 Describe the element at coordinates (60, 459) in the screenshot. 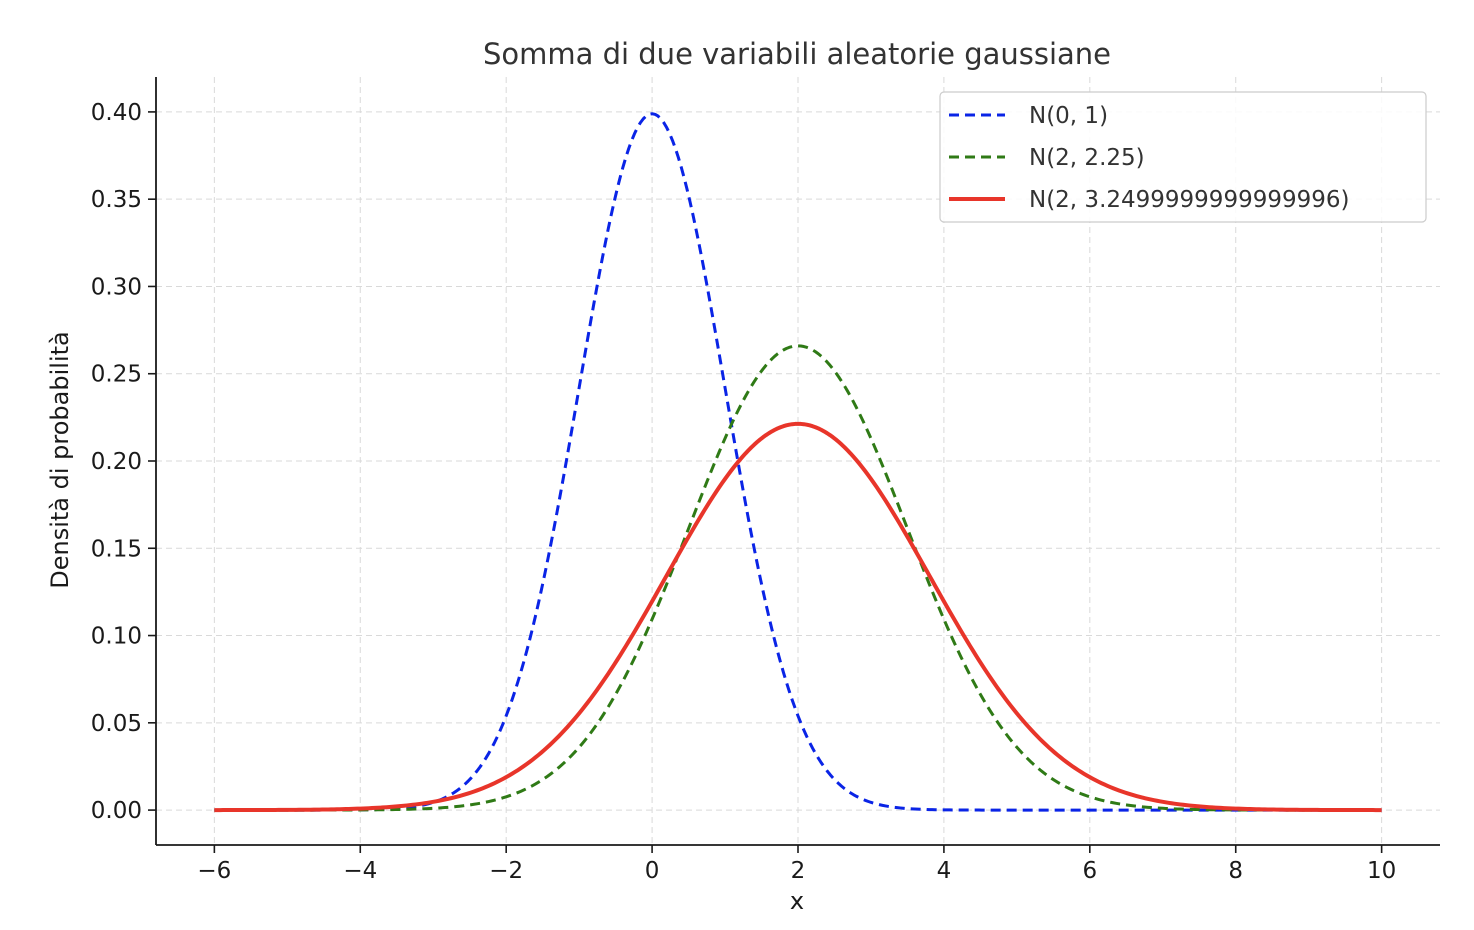

I see `y-axis-title: Densità di probabilità` at that location.